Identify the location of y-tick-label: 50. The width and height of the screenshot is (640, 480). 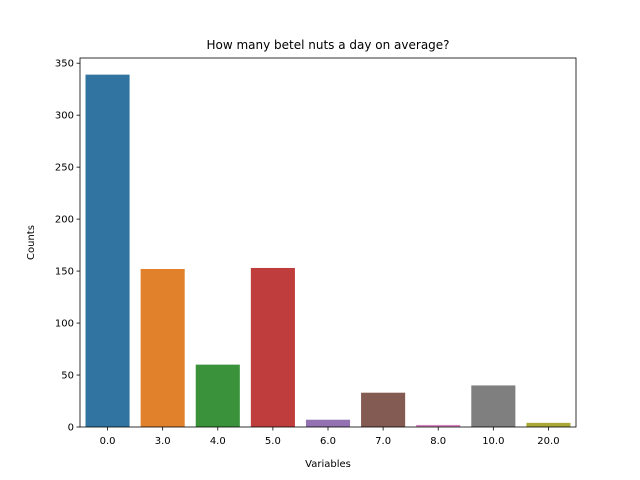
(67, 376).